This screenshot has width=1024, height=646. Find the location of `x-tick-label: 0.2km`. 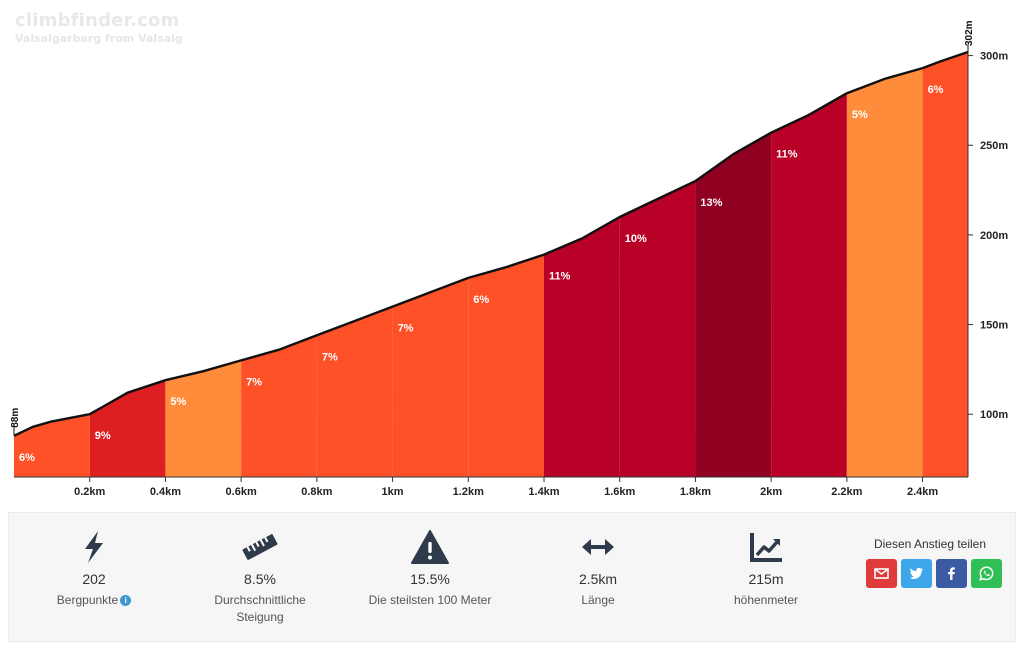

x-tick-label: 0.2km is located at coordinates (89, 492).